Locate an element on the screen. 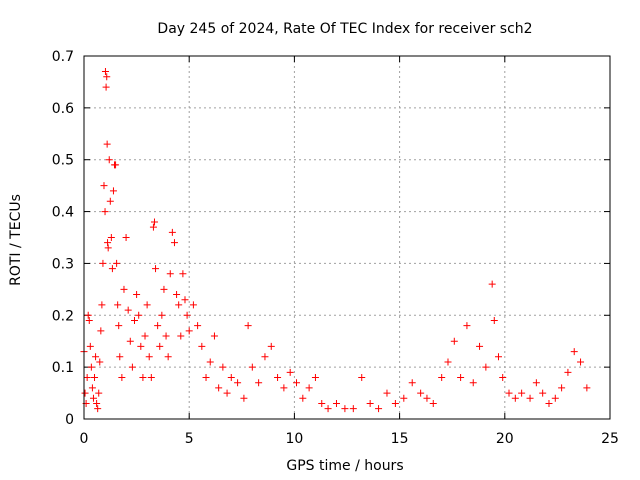 The width and height of the screenshot is (640, 480). x-tick-label: 15 is located at coordinates (400, 439).